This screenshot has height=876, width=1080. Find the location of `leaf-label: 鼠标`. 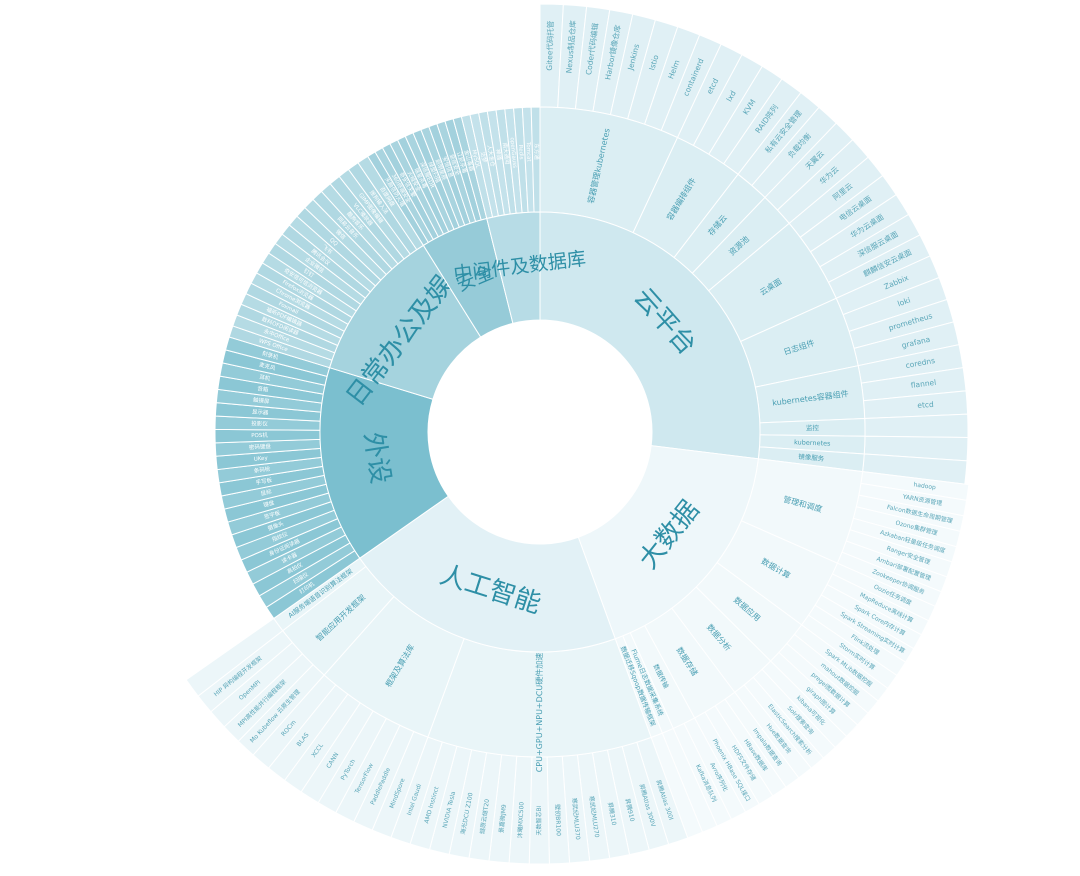

leaf-label: 鼠标 is located at coordinates (266, 492).